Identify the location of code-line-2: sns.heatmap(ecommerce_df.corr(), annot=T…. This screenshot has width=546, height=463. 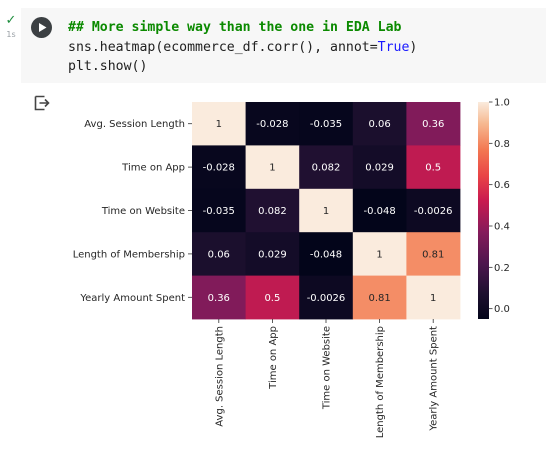
(243, 47).